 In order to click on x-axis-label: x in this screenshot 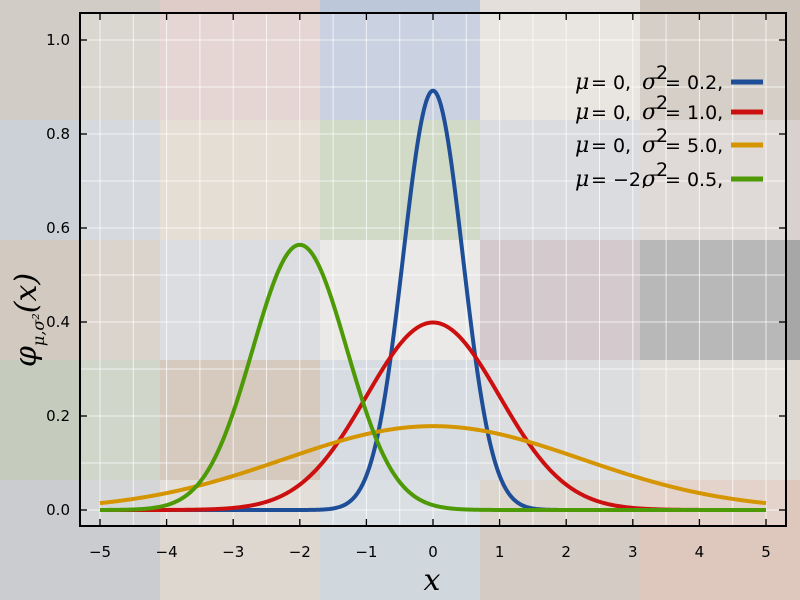, I will do `click(432, 580)`.